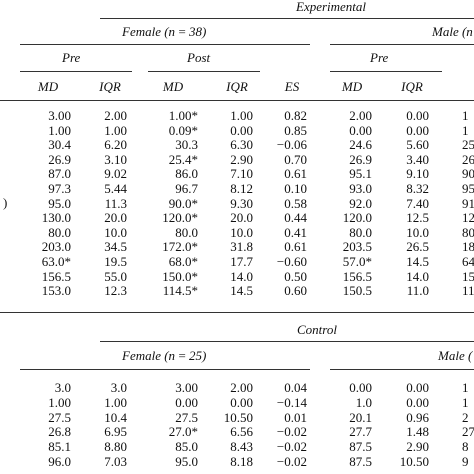  Describe the element at coordinates (291, 402) in the screenshot. I see `cell: −0.14` at that location.